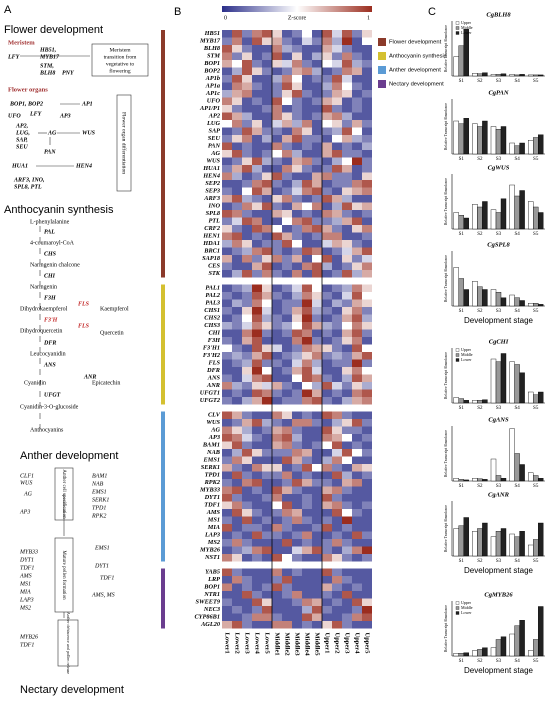 The height and width of the screenshot is (702, 550). What do you see at coordinates (100, 500) in the screenshot?
I see `diagram-label: SERK1` at bounding box center [100, 500].